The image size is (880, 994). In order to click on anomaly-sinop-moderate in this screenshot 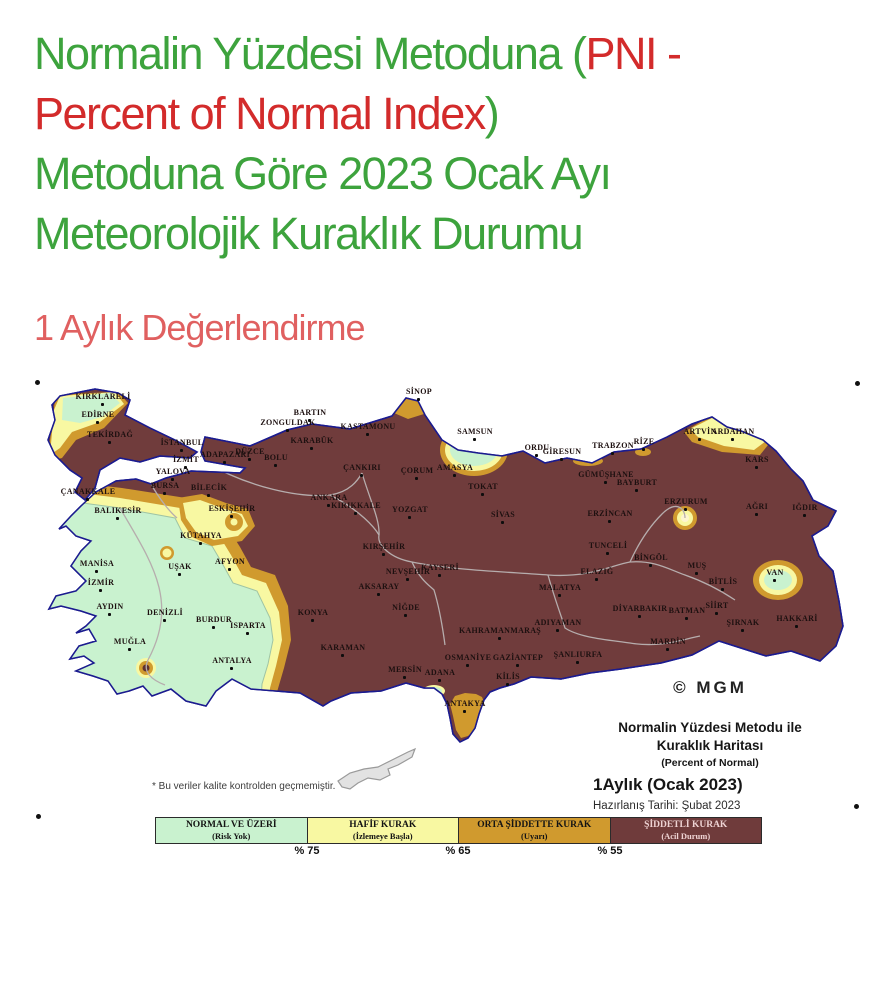, I will do `click(409, 408)`.